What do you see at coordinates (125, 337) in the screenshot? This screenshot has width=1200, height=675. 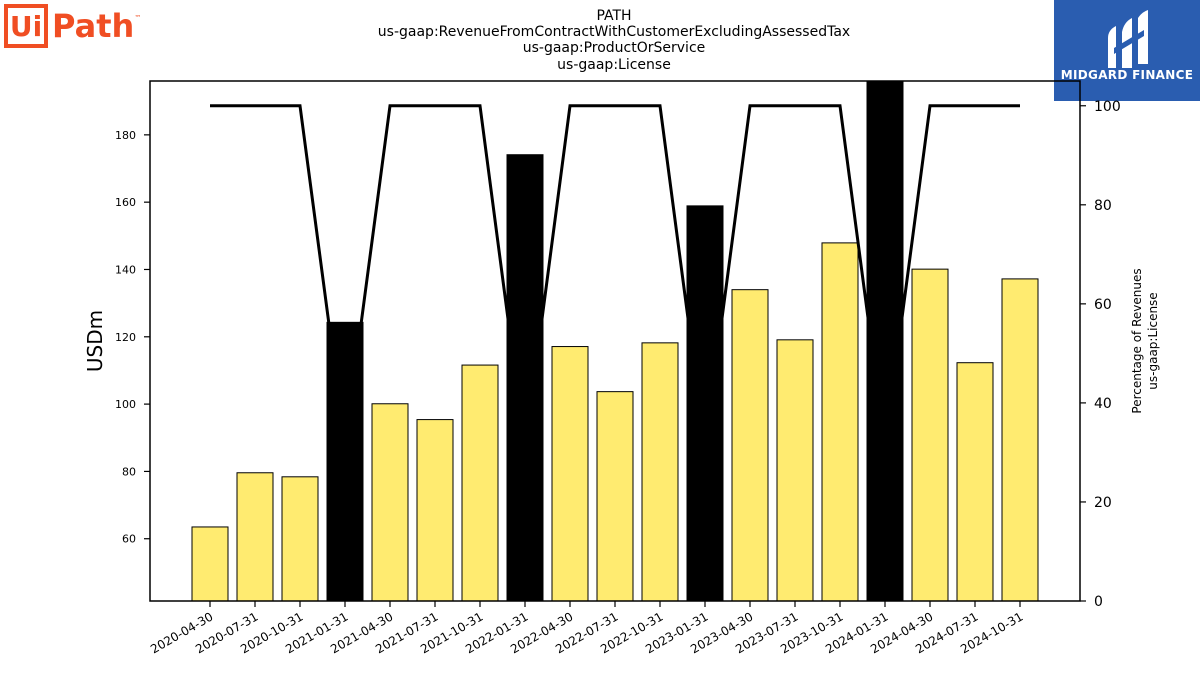 I see `y-tick-label: 120` at bounding box center [125, 337].